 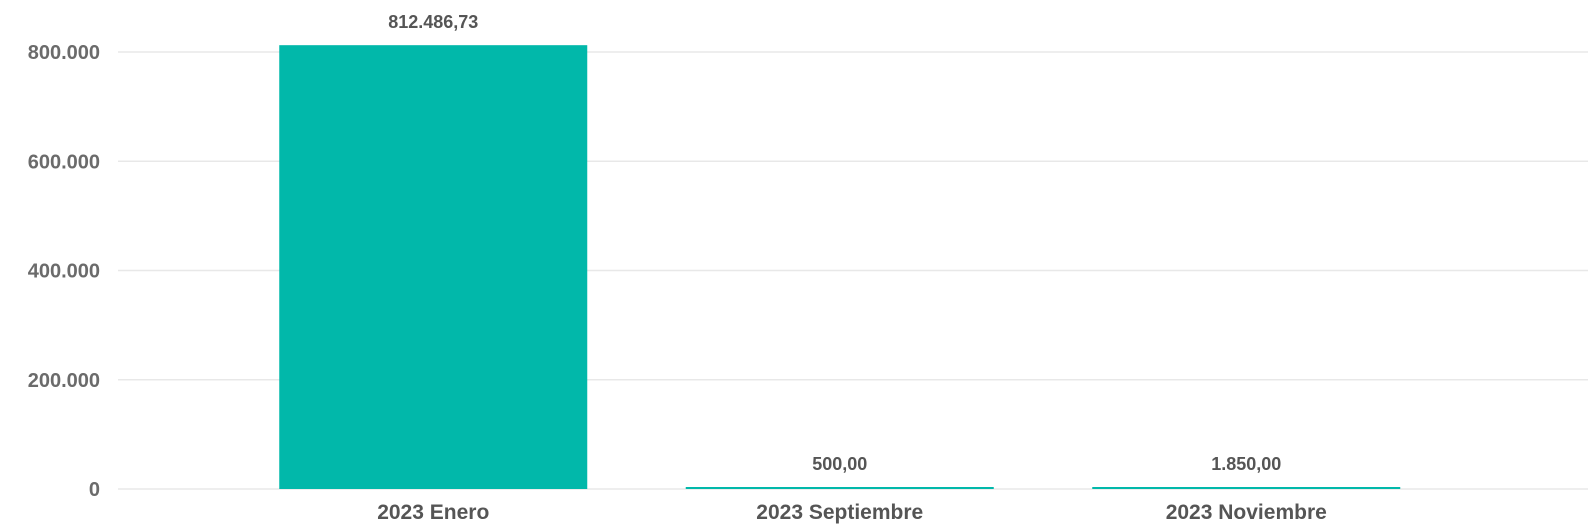 I want to click on x-category-label: 2023 Septiembre, so click(x=839, y=512).